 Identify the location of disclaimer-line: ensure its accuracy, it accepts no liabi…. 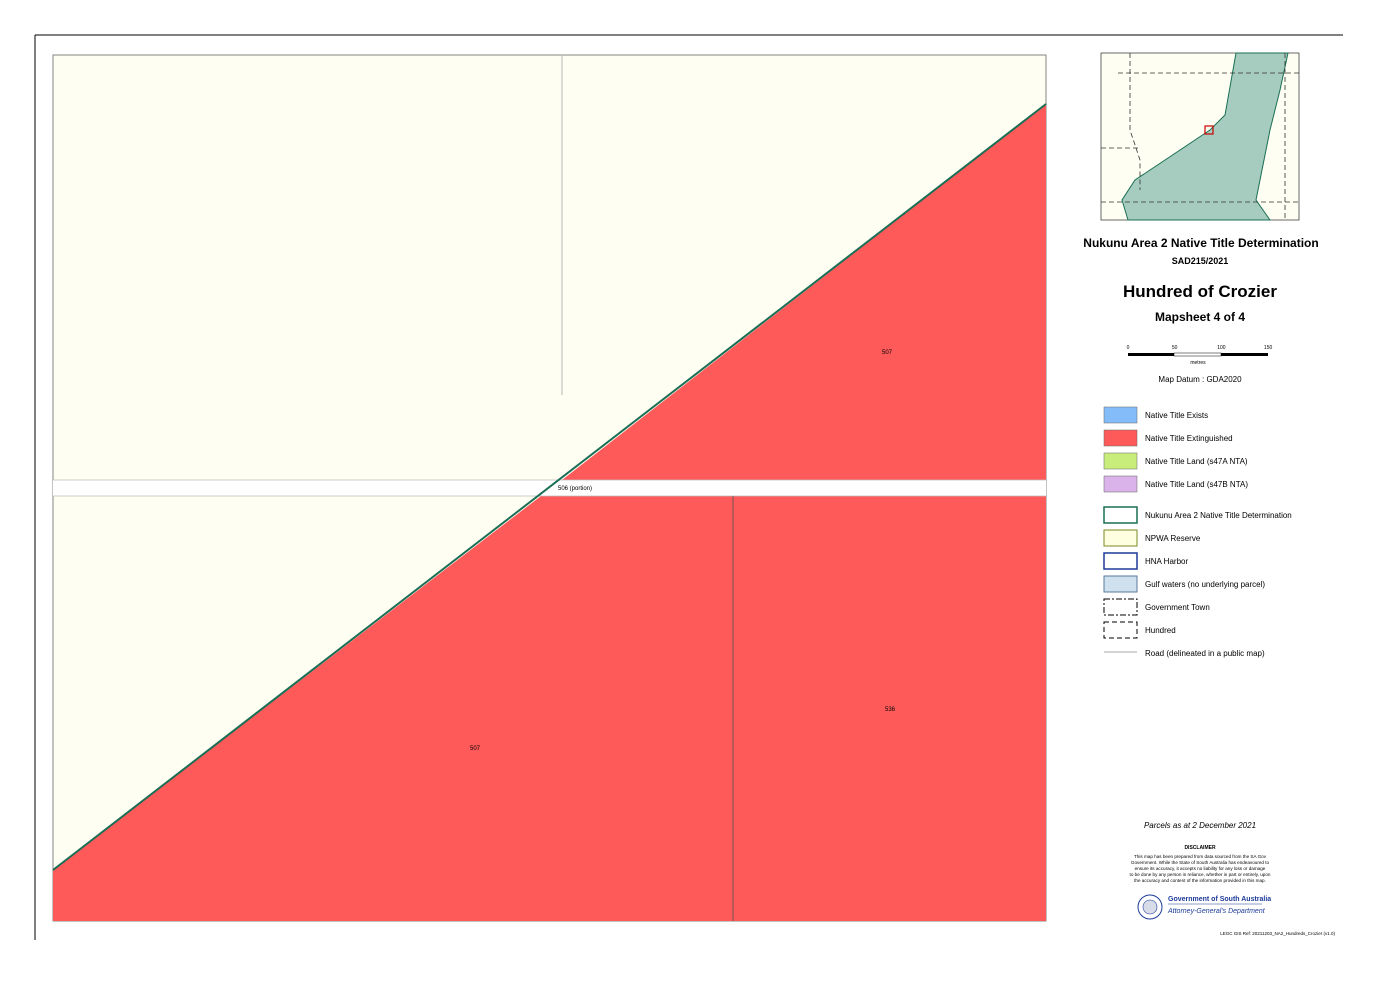
(1200, 868).